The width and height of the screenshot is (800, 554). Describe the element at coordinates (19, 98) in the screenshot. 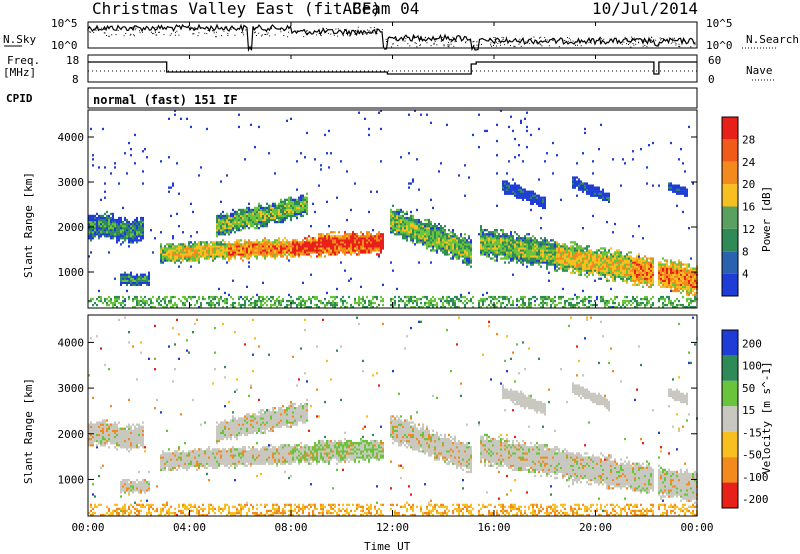

I see `cpid-label: CPID` at that location.